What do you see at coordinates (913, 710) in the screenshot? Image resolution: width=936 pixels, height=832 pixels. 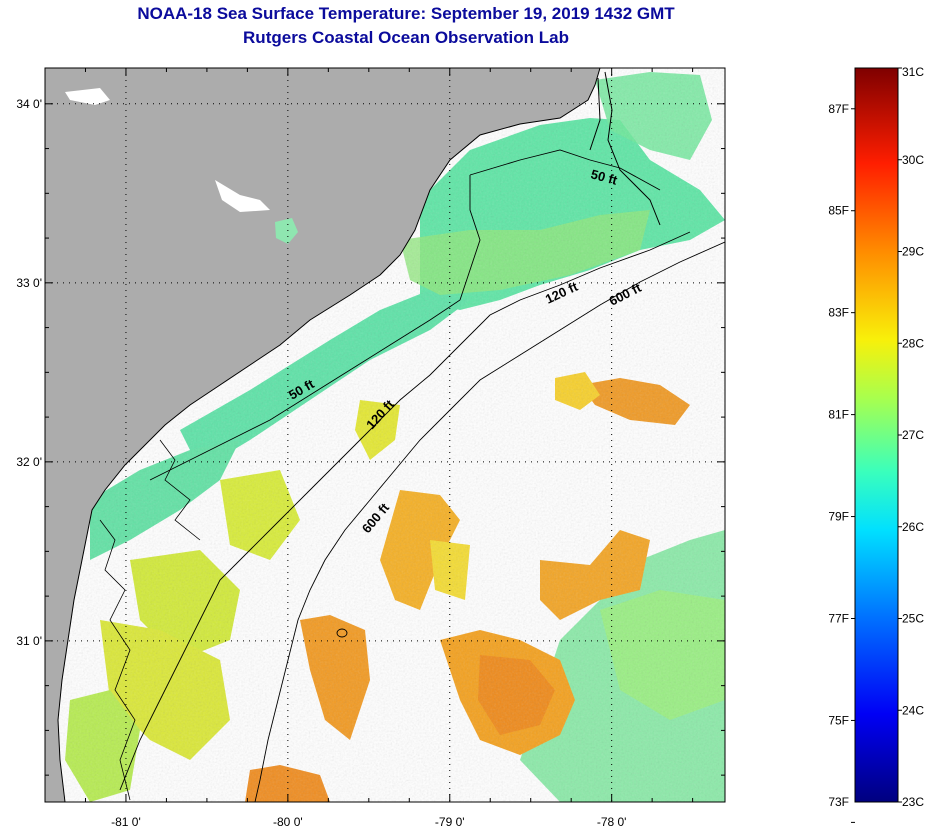 I see `colorbar-celsius-label: 24C` at bounding box center [913, 710].